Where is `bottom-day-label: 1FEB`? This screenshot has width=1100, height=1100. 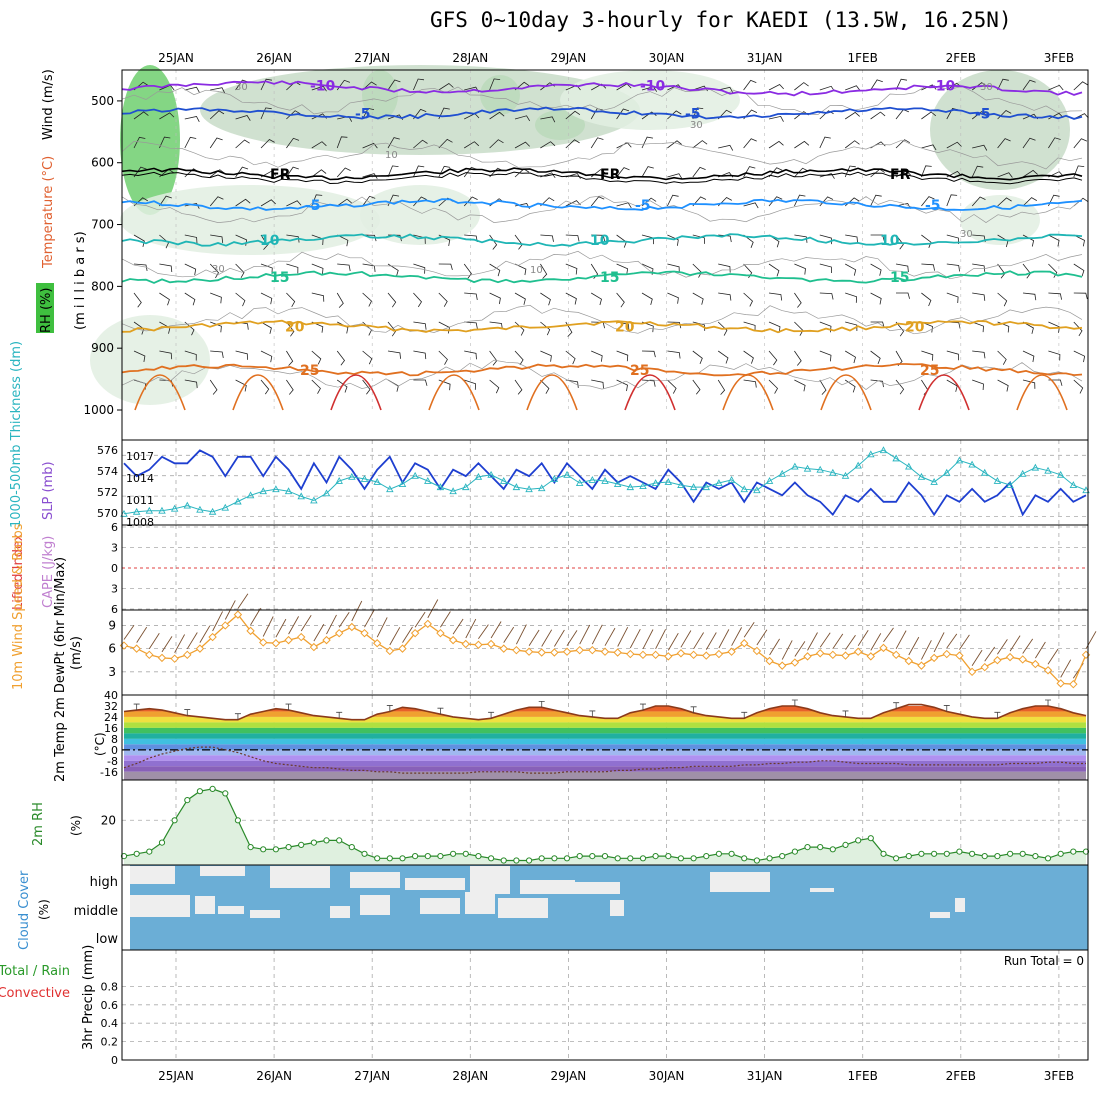
bottom-day-label: 1FEB is located at coordinates (863, 1076).